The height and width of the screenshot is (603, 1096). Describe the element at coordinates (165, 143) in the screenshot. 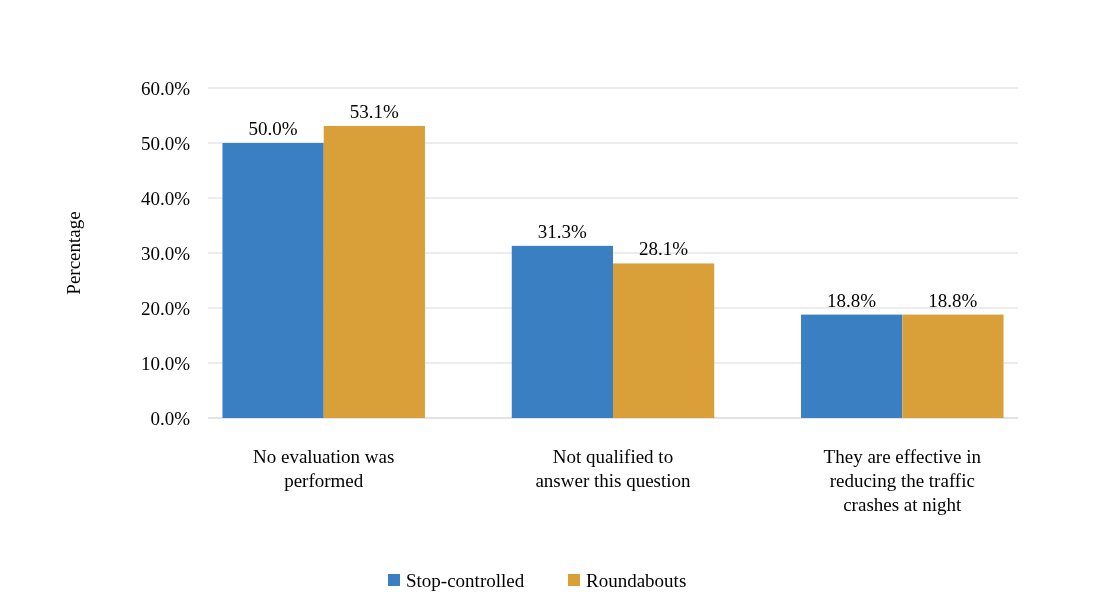

I see `y-tick-label: 50.0%` at that location.